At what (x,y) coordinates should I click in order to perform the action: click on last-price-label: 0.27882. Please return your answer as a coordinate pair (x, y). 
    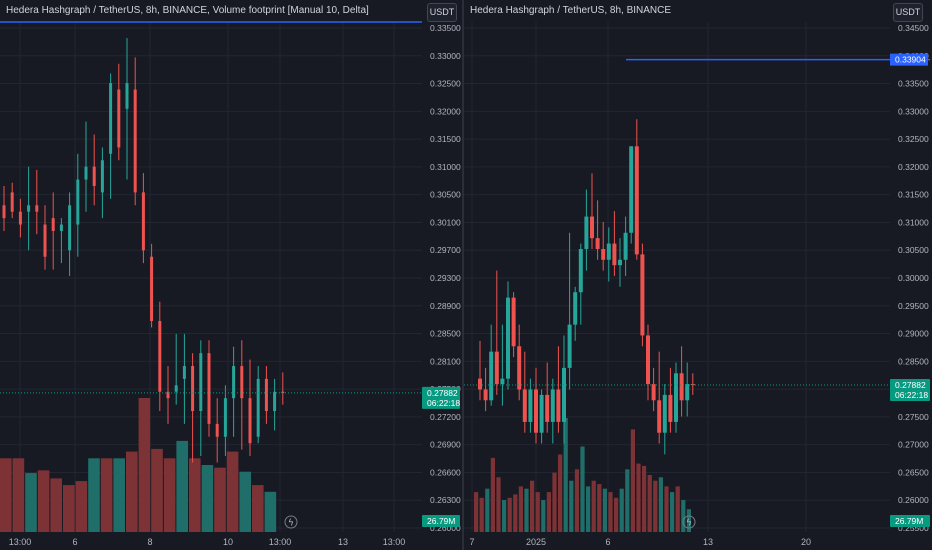
    Looking at the image, I should click on (442, 393).